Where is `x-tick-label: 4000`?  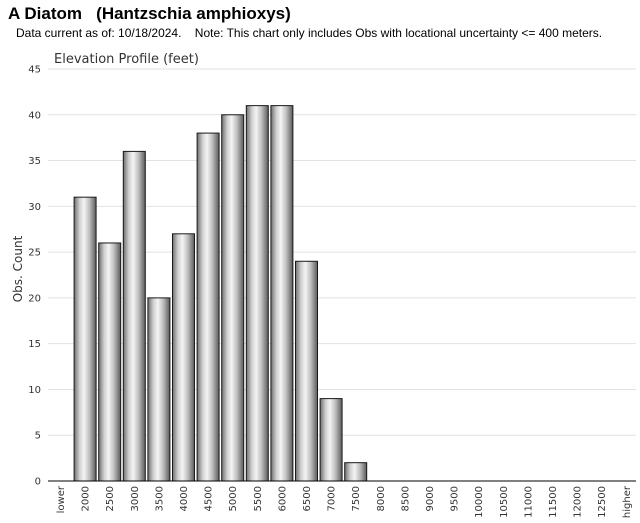
x-tick-label: 4000 is located at coordinates (184, 498).